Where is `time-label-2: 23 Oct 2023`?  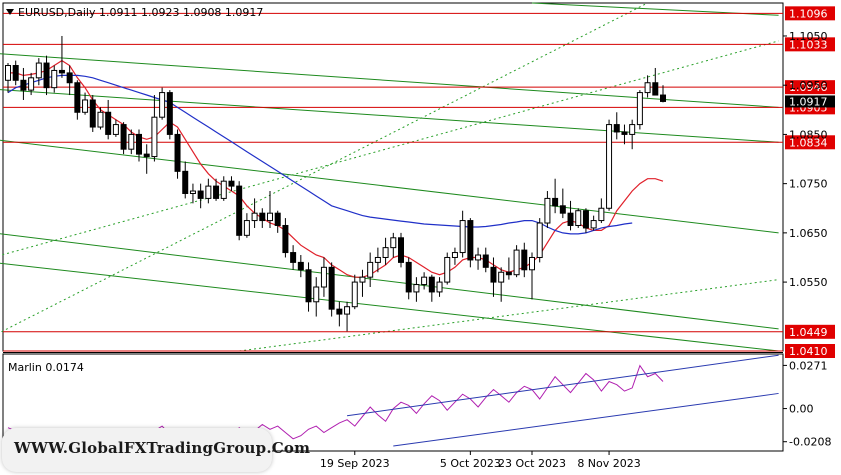
time-label-2: 23 Oct 2023 is located at coordinates (532, 463).